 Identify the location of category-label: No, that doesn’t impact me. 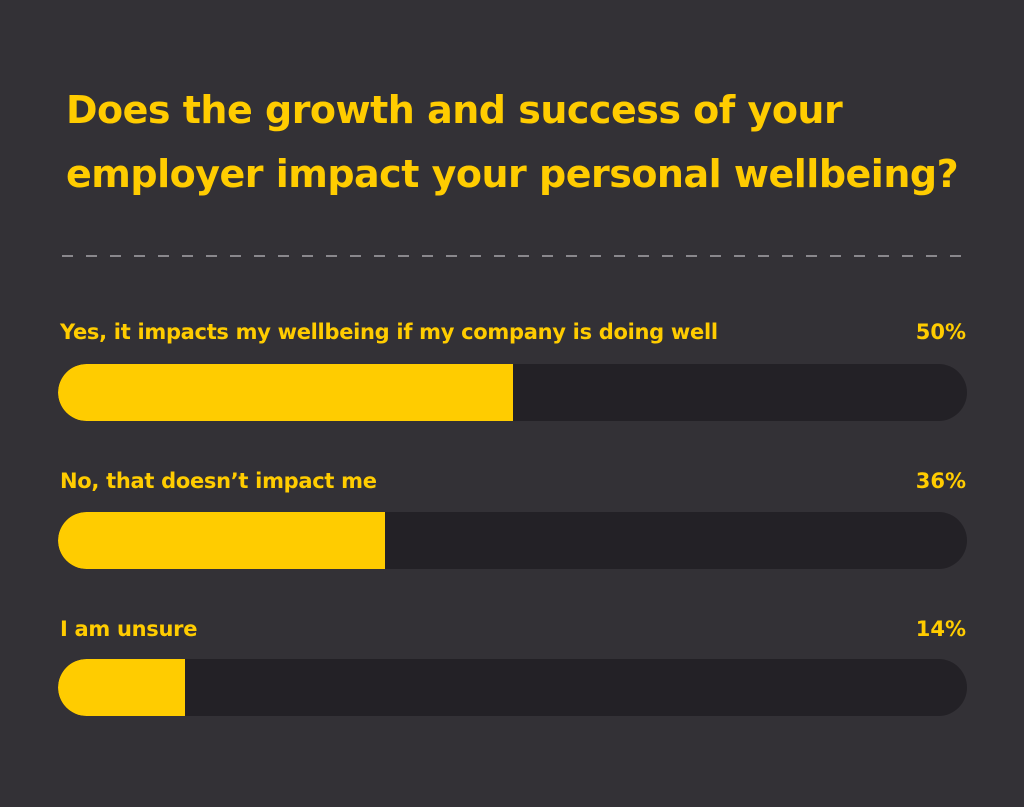
(218, 481).